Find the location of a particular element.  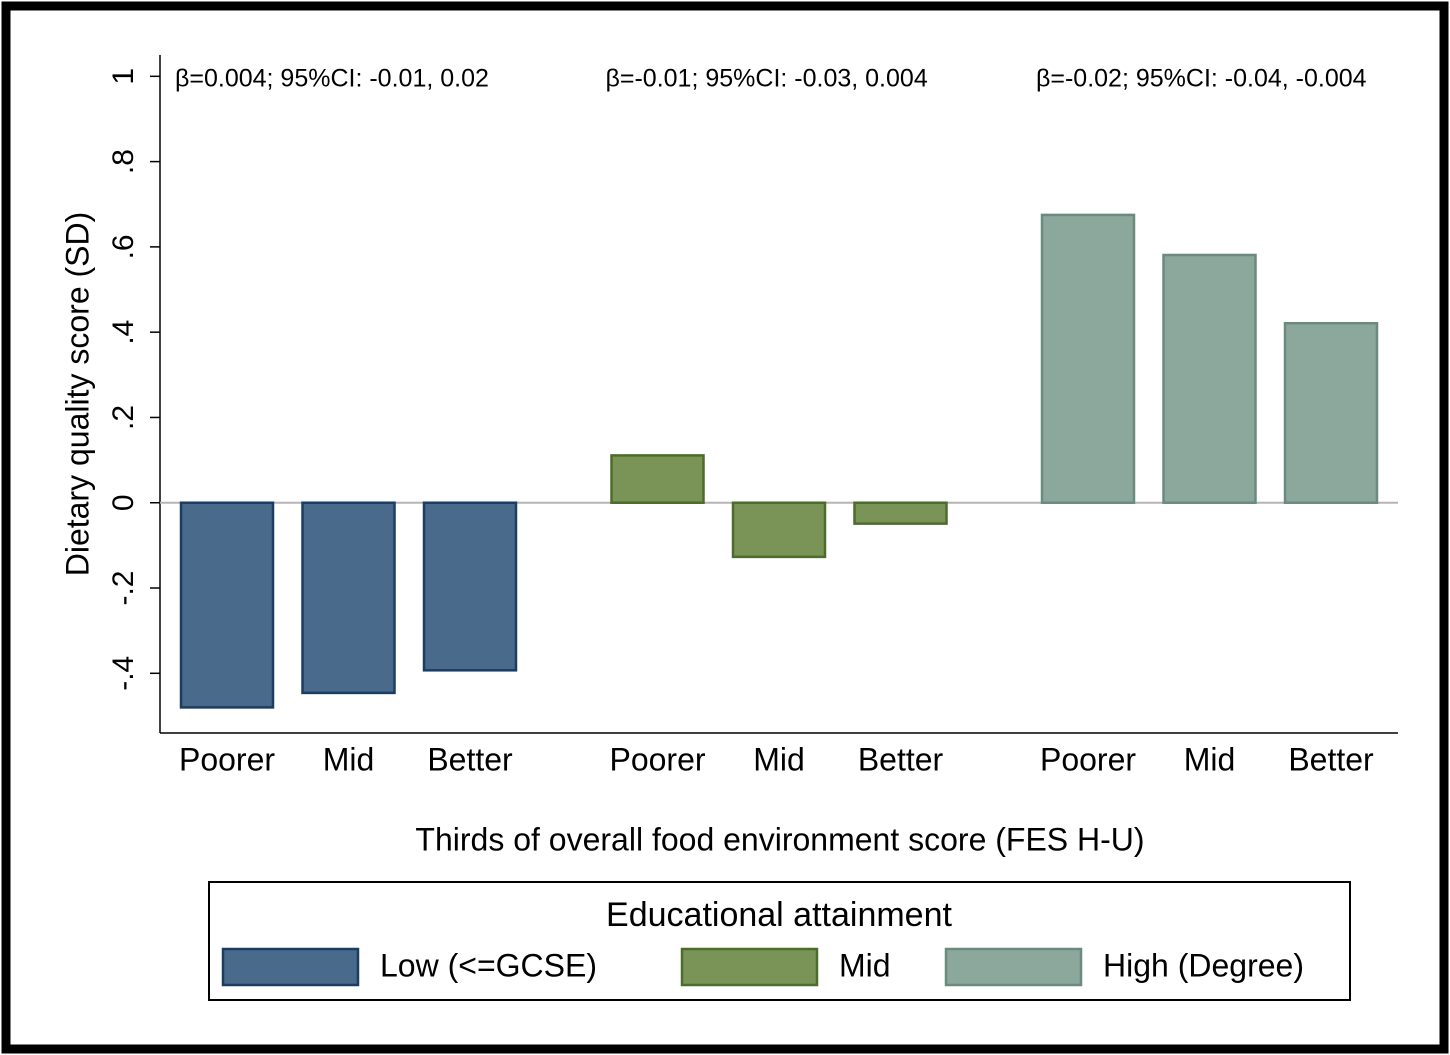

legend-label: Mid is located at coordinates (865, 965).